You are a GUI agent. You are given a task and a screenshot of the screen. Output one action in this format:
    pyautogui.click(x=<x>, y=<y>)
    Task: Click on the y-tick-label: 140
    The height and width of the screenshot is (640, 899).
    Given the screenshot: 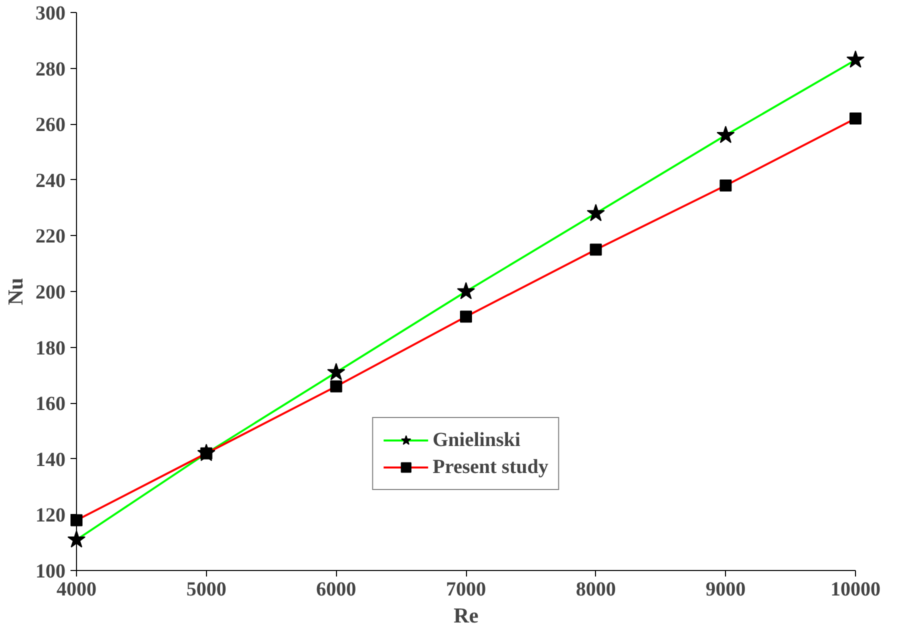 What is the action you would take?
    pyautogui.click(x=51, y=459)
    